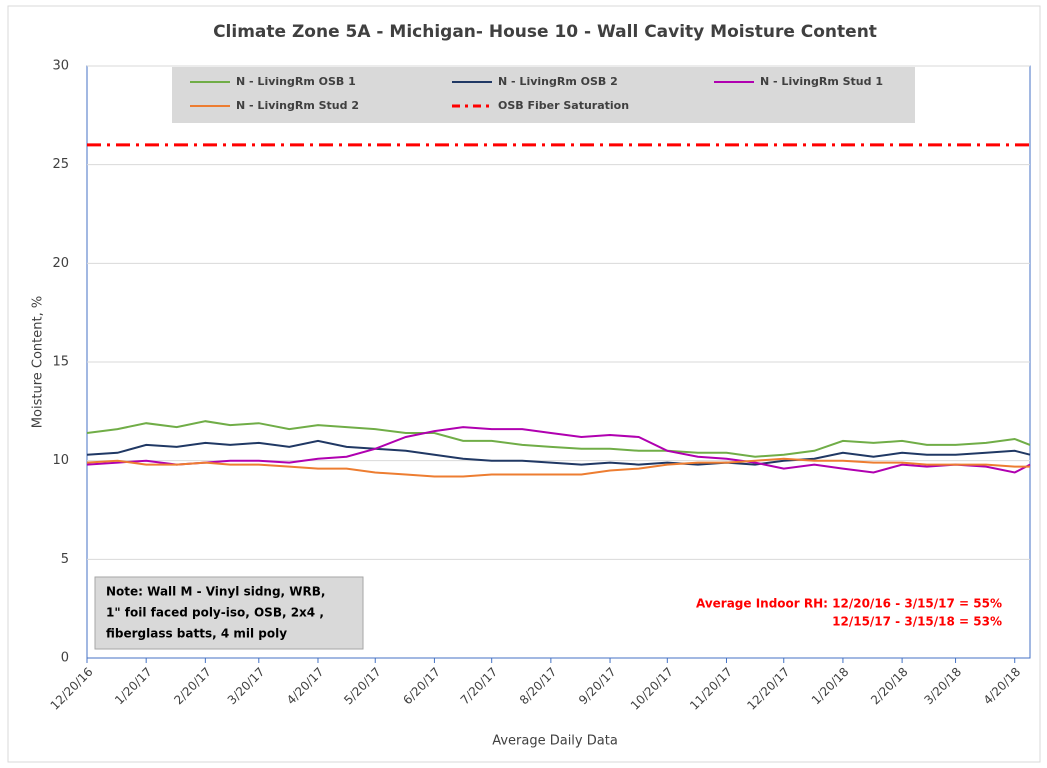  Describe the element at coordinates (38, 362) in the screenshot. I see `y-axis-label: Moisture Content, %` at that location.